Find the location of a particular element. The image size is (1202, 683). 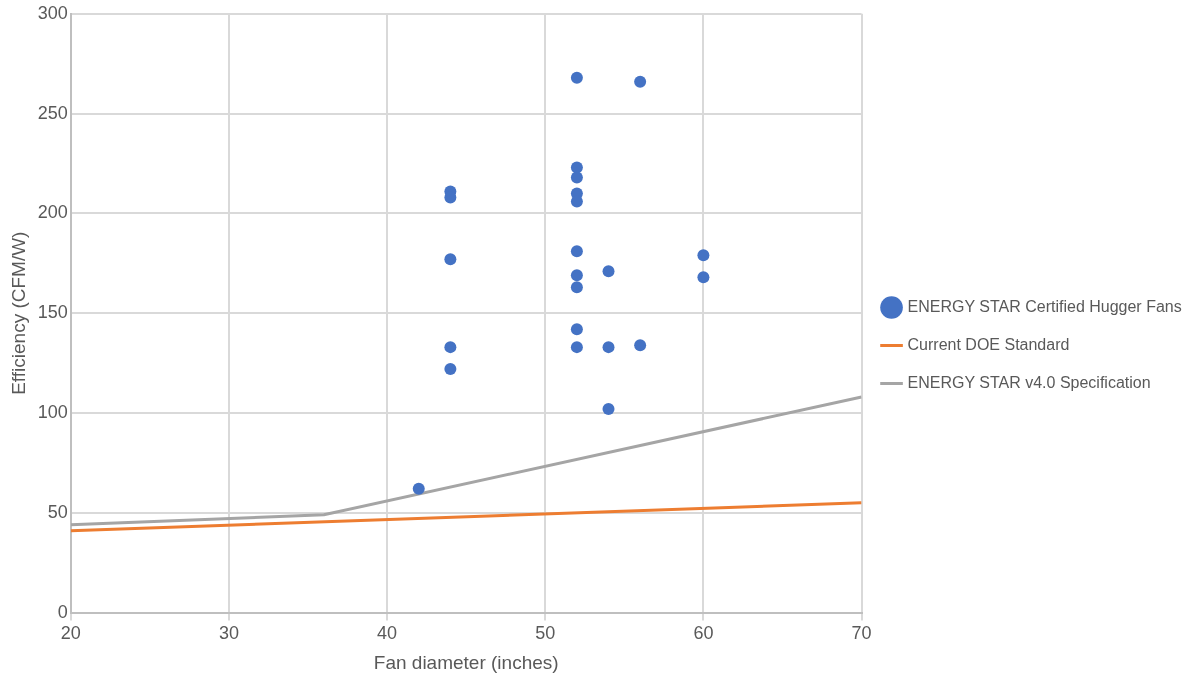

x-tick-label: 20 is located at coordinates (70, 633).